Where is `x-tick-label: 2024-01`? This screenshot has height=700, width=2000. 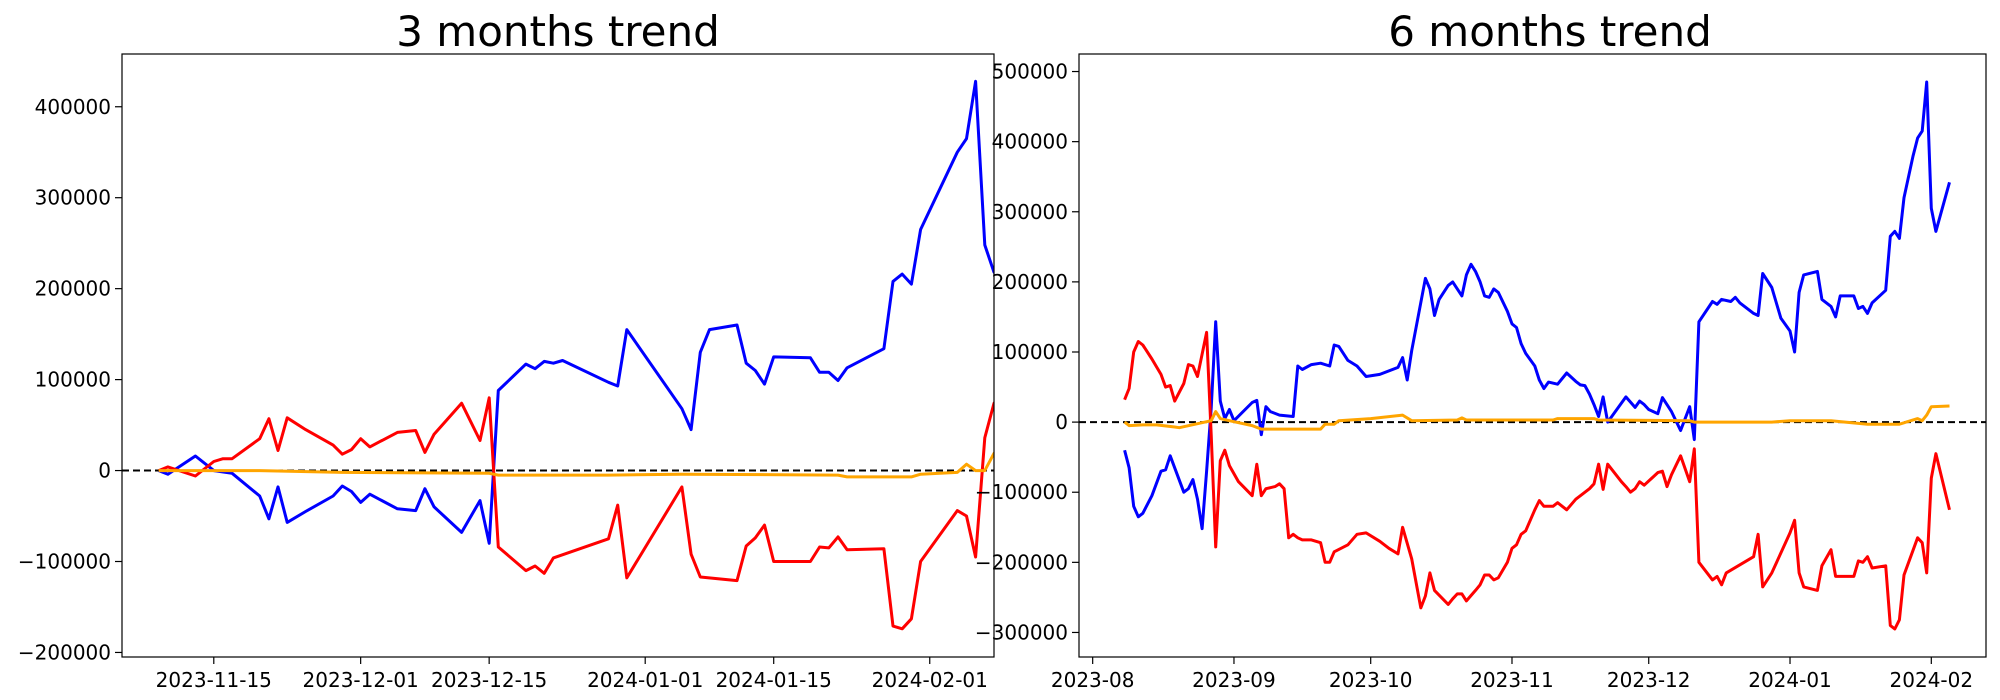
x-tick-label: 2024-01 is located at coordinates (1790, 680).